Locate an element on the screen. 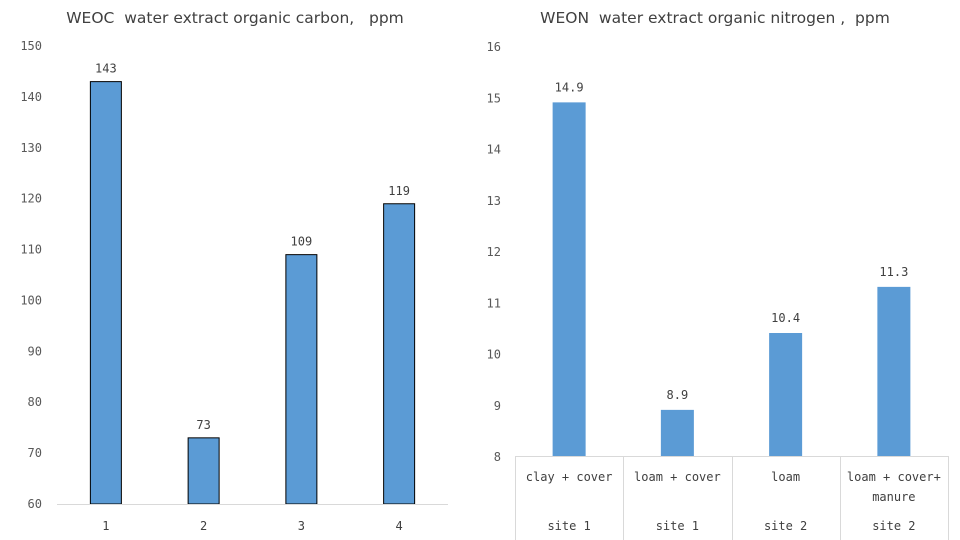 The width and height of the screenshot is (960, 540). y-tick-label: 60 is located at coordinates (35, 504).